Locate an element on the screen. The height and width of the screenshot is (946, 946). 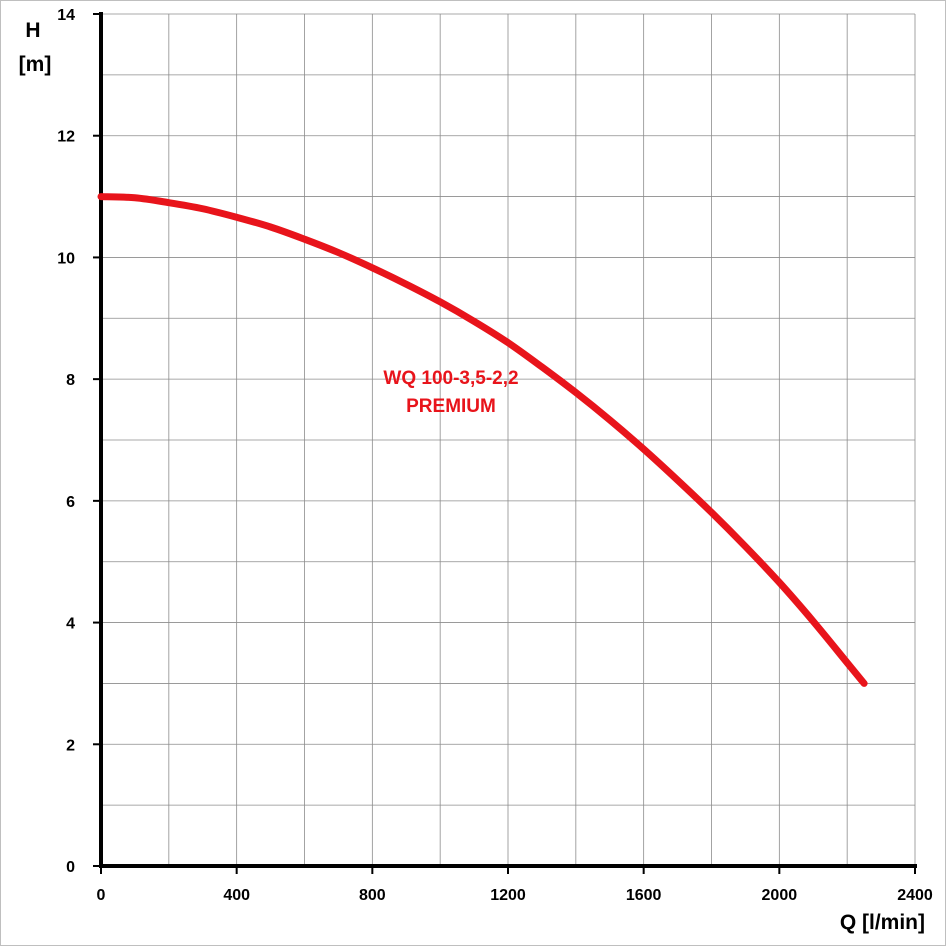
y-tick-label: 8 is located at coordinates (70, 380).